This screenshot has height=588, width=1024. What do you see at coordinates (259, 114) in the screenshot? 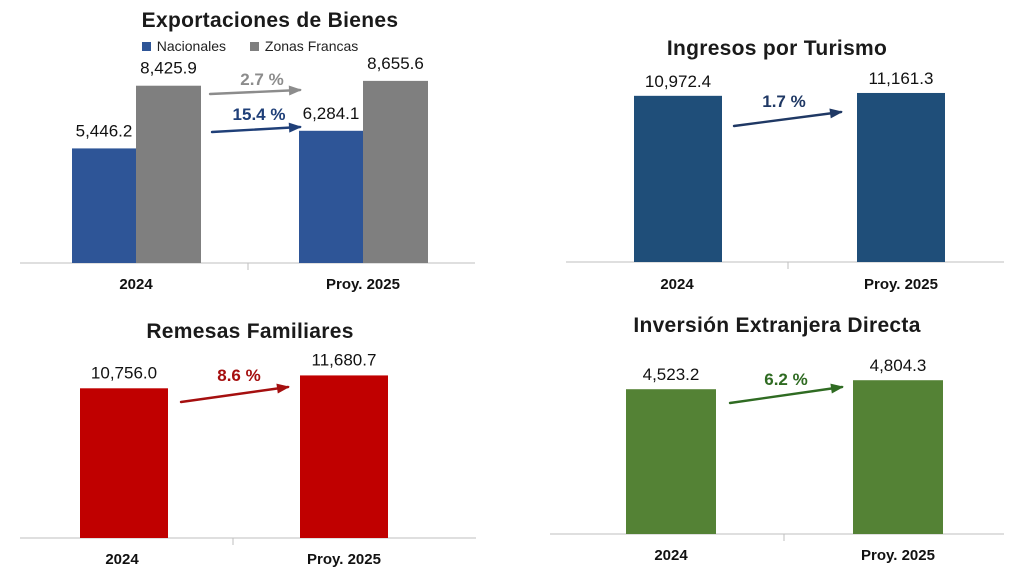
I see `exports-growth-label-1: 15.4 %` at bounding box center [259, 114].